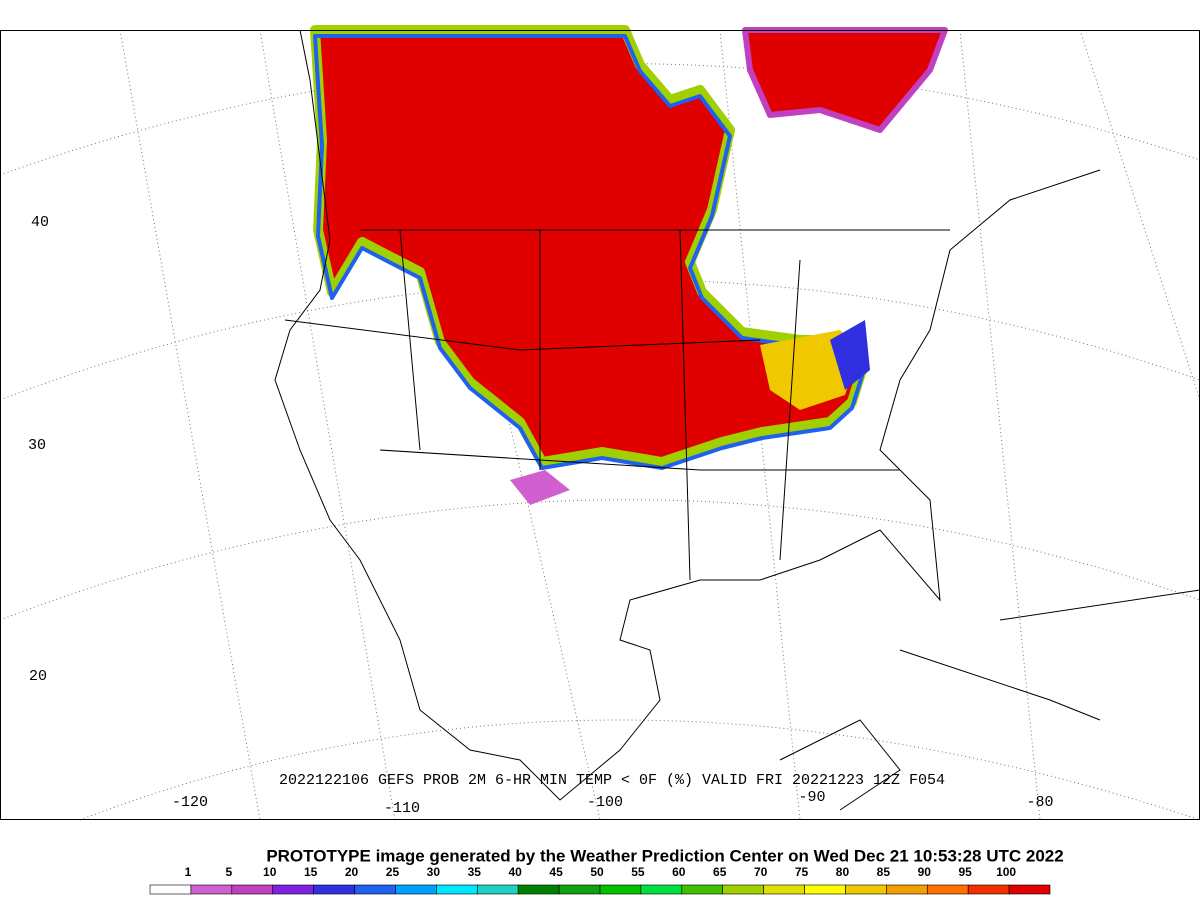 The width and height of the screenshot is (1200, 905). What do you see at coordinates (720, 872) in the screenshot?
I see `colorbar-label: 65` at bounding box center [720, 872].